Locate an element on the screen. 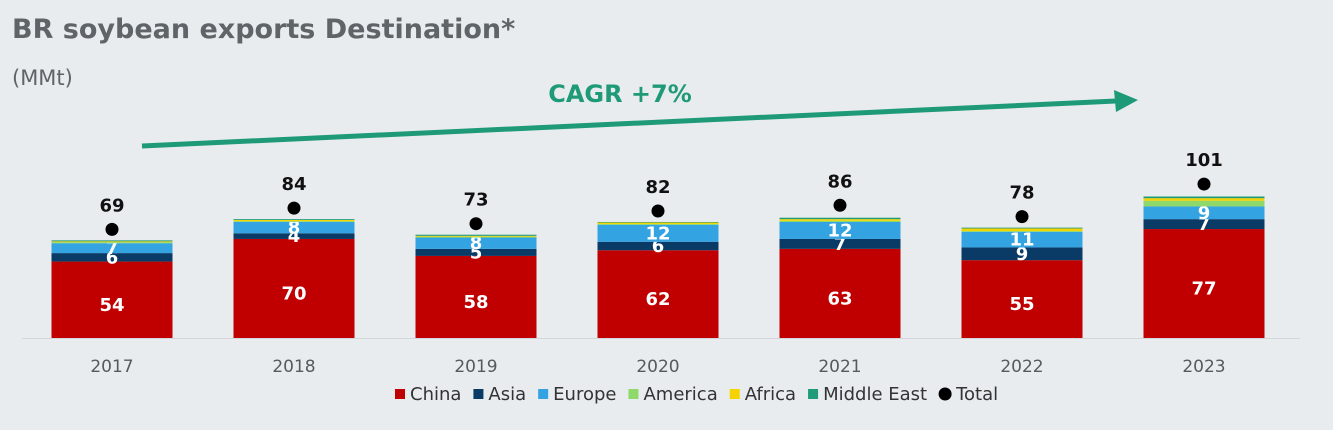  bar-label-china-2021: 63 is located at coordinates (839, 298).